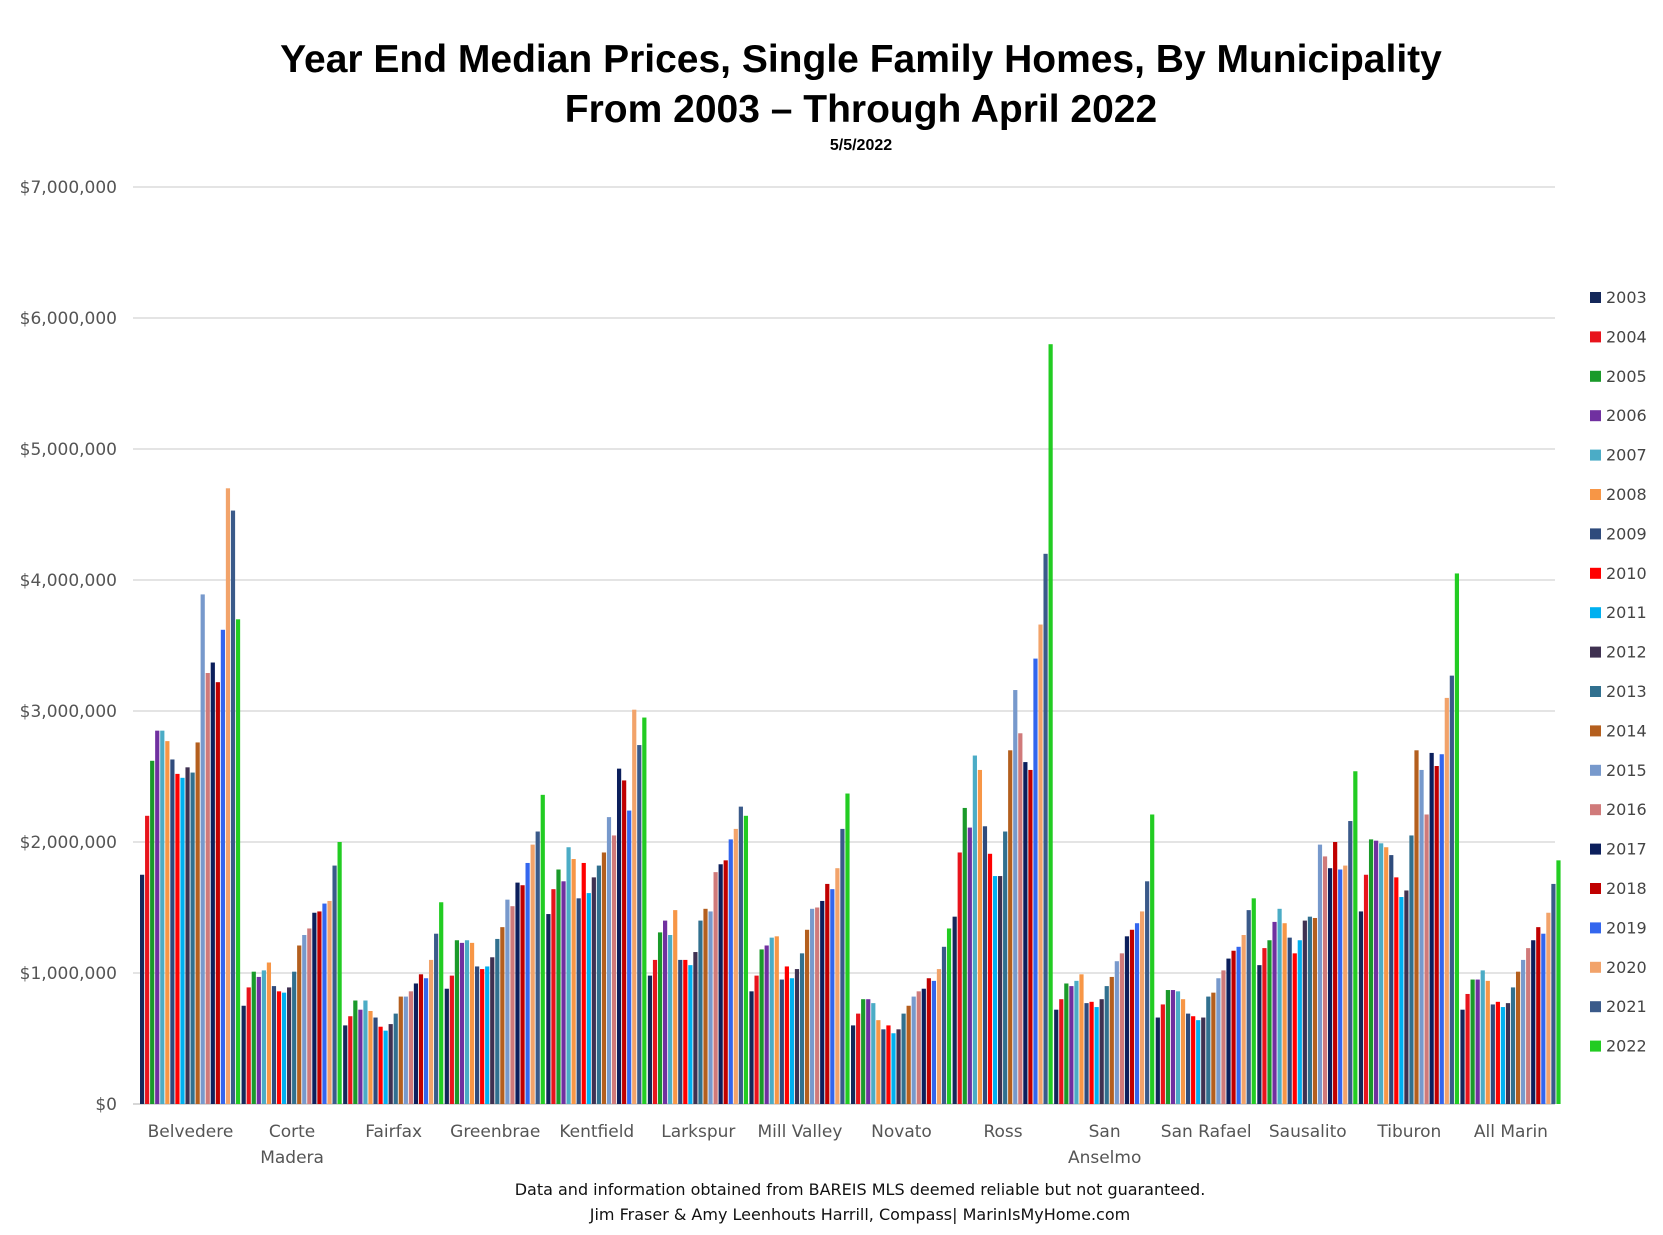  What do you see at coordinates (1626, 297) in the screenshot?
I see `legend-label-2003: 2003` at bounding box center [1626, 297].